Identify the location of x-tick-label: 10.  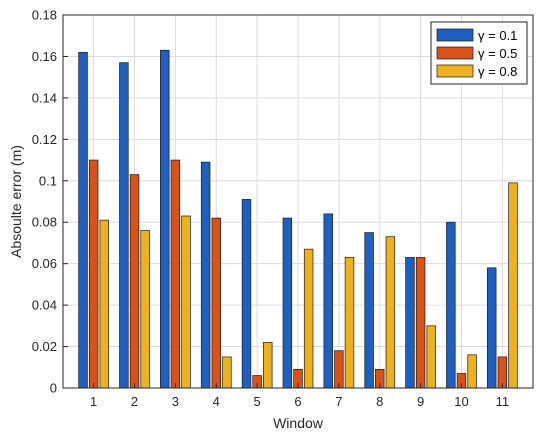
(461, 401).